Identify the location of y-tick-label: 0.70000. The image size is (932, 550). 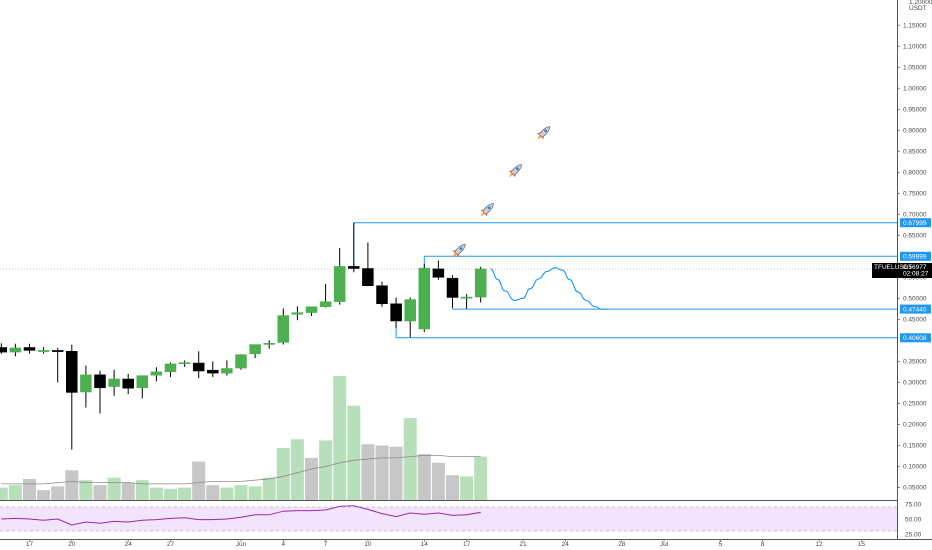
(915, 215).